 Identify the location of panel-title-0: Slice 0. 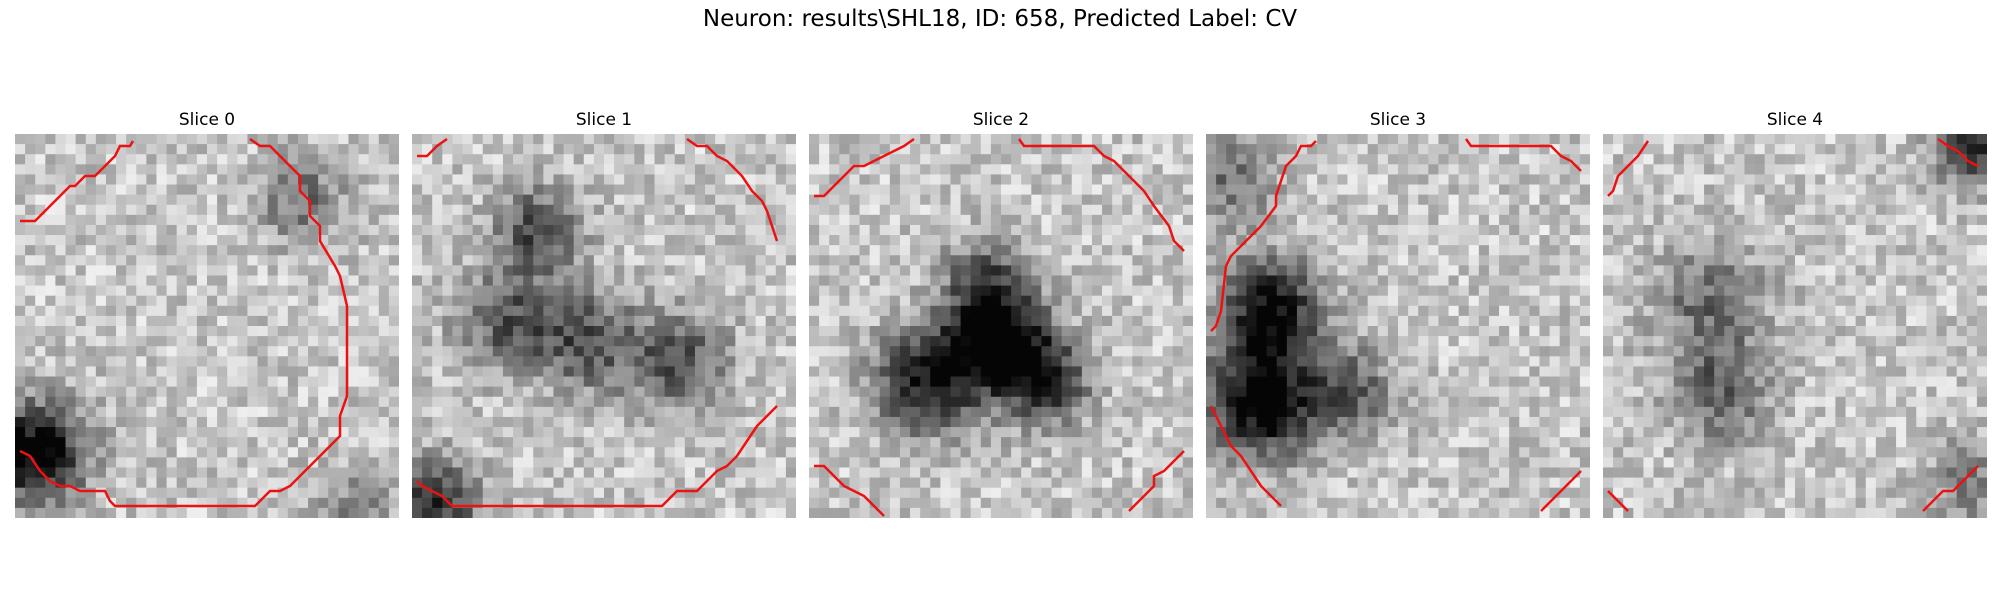
(207, 120).